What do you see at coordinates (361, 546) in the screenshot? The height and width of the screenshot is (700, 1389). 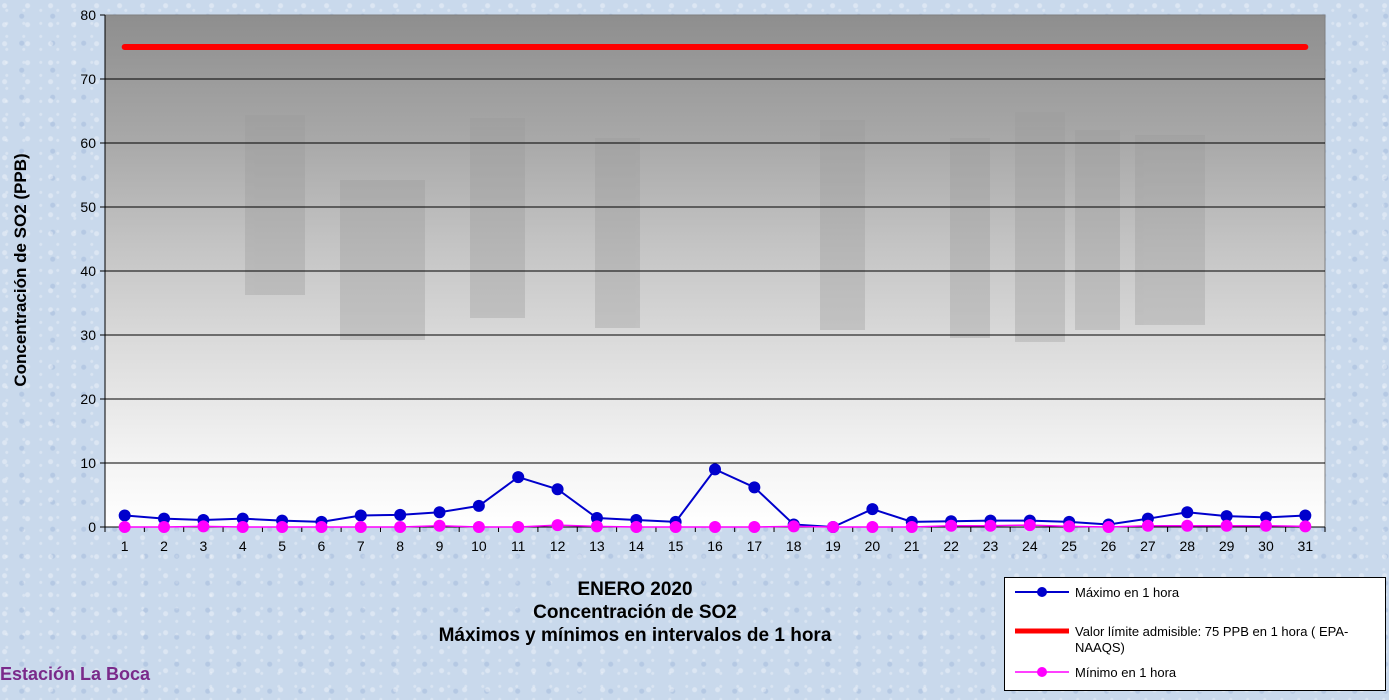 I see `x-tick-label: 7` at bounding box center [361, 546].